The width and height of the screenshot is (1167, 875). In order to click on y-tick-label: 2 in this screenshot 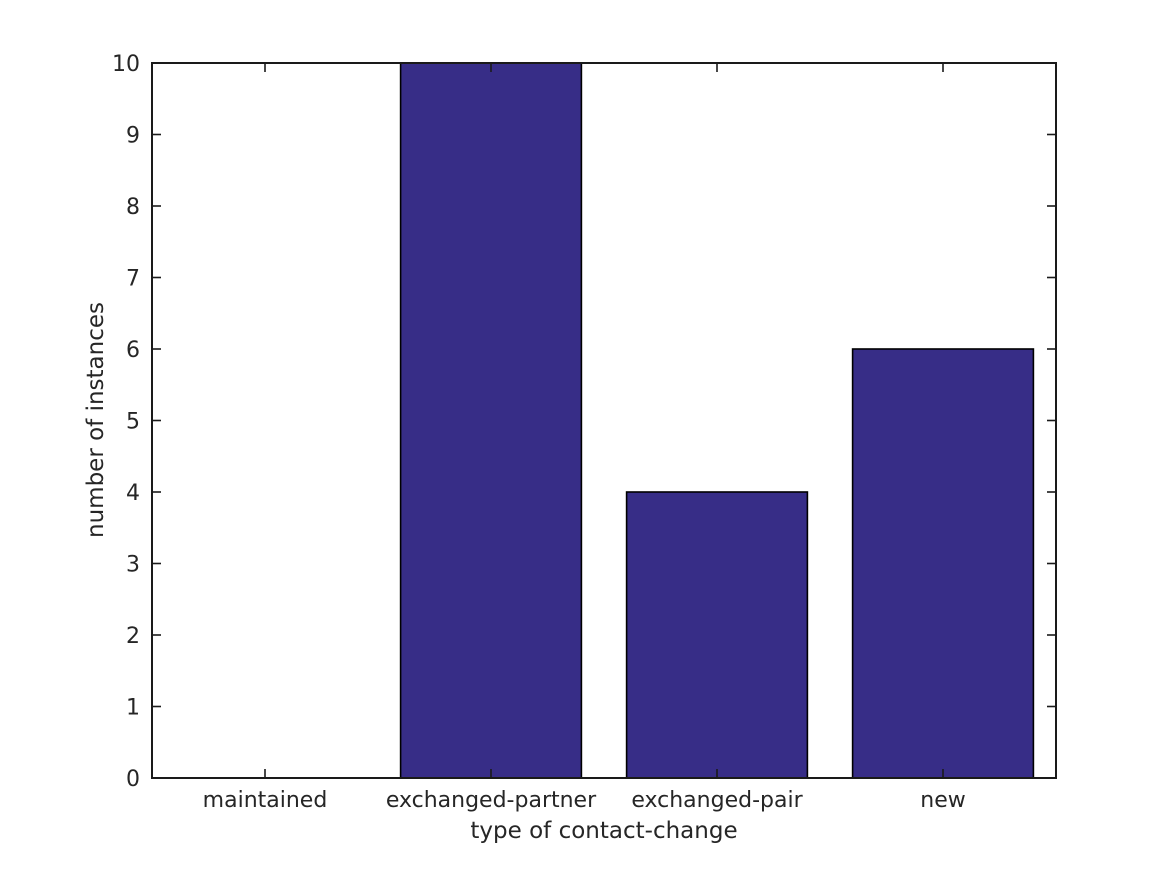, I will do `click(133, 636)`.